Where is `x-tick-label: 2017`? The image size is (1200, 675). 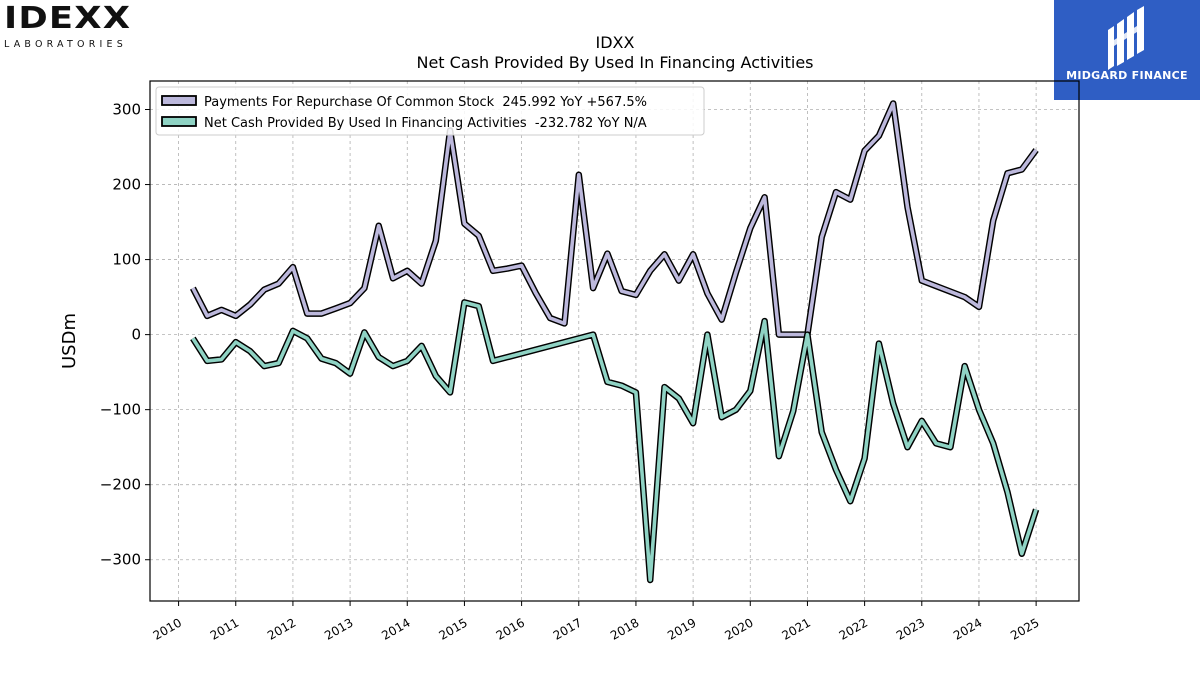
x-tick-label: 2017 is located at coordinates (567, 628).